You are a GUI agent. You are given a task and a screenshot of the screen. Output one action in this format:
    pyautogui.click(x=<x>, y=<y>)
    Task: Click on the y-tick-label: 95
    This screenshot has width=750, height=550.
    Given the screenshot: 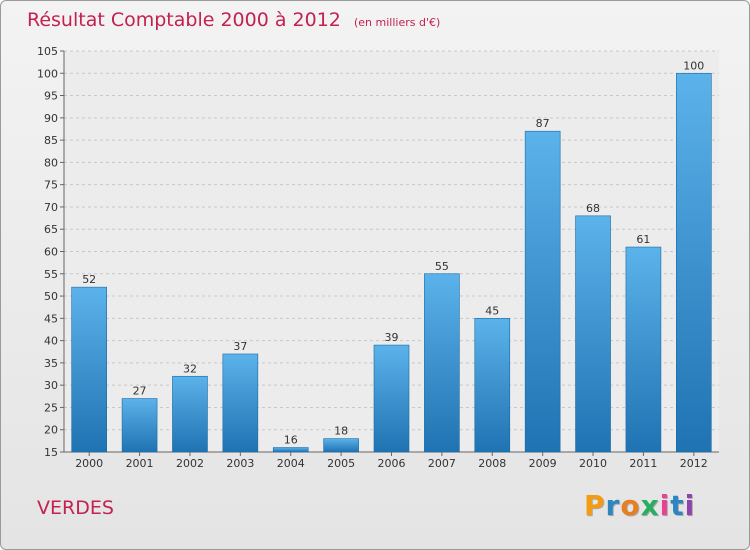 What is the action you would take?
    pyautogui.click(x=51, y=96)
    